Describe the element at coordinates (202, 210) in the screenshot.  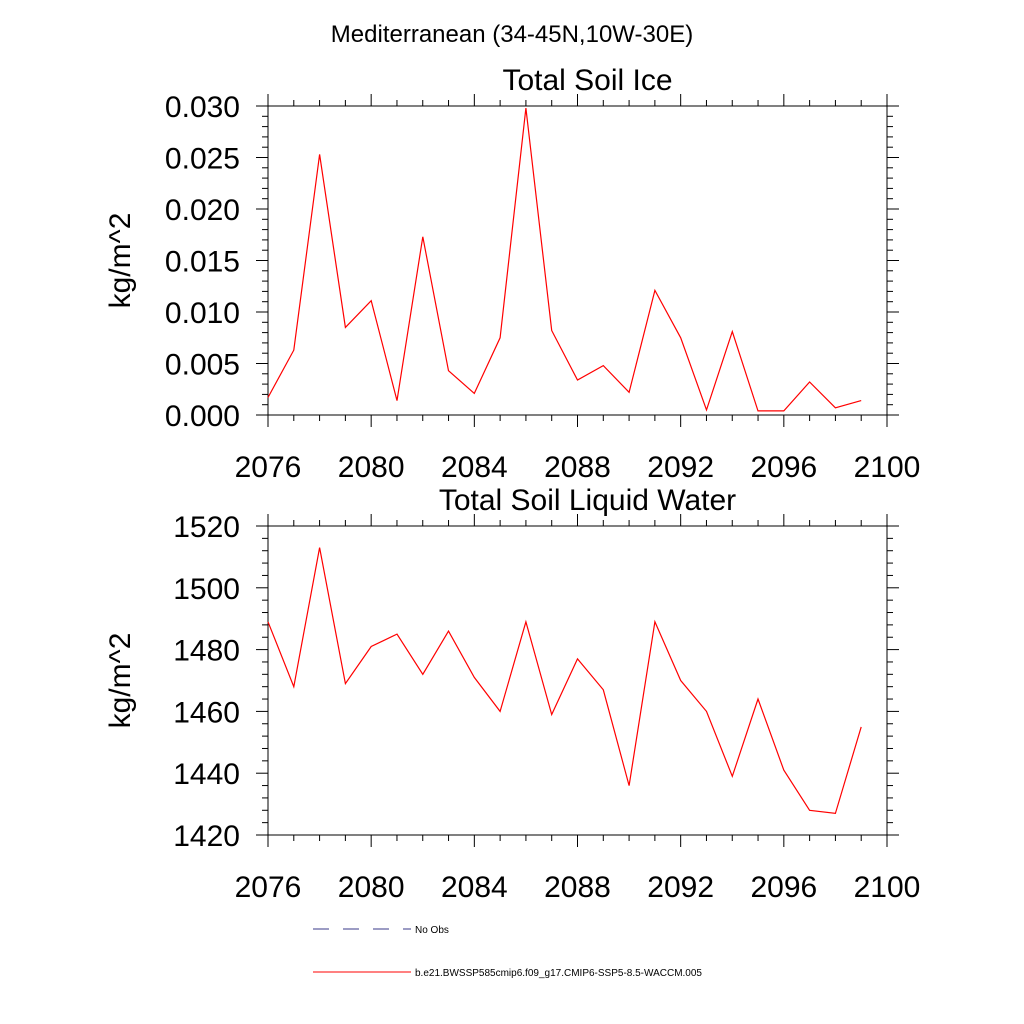
I see `y-tick-label: 0.020` at that location.